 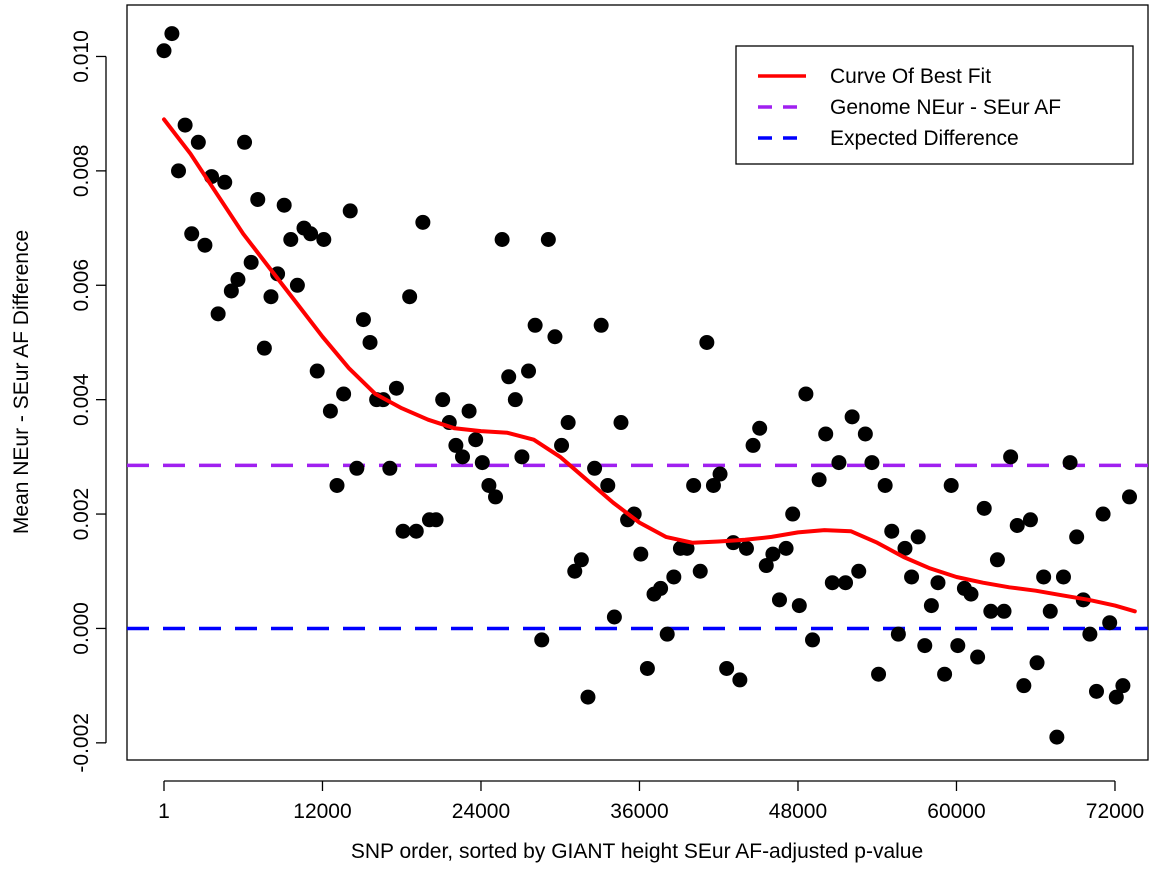 I want to click on x-tick-label: 24000, so click(x=481, y=811).